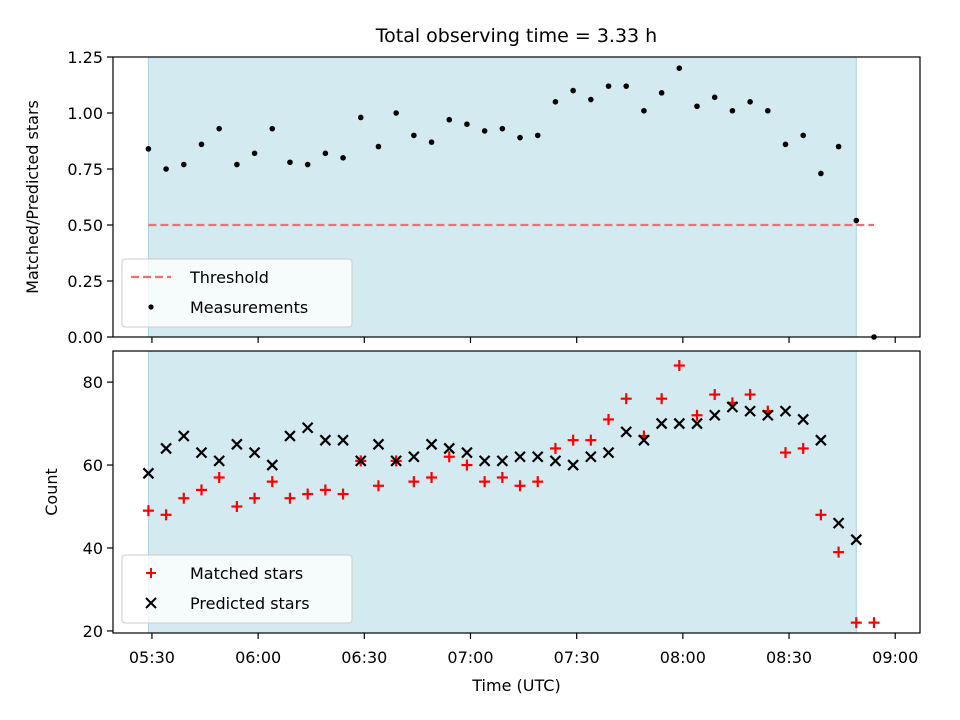  Describe the element at coordinates (895, 657) in the screenshot. I see `x-tick-label: 09:00` at that location.